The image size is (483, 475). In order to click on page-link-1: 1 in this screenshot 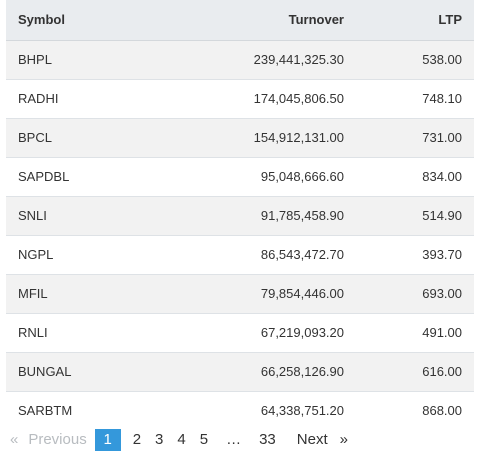, I will do `click(107, 440)`.